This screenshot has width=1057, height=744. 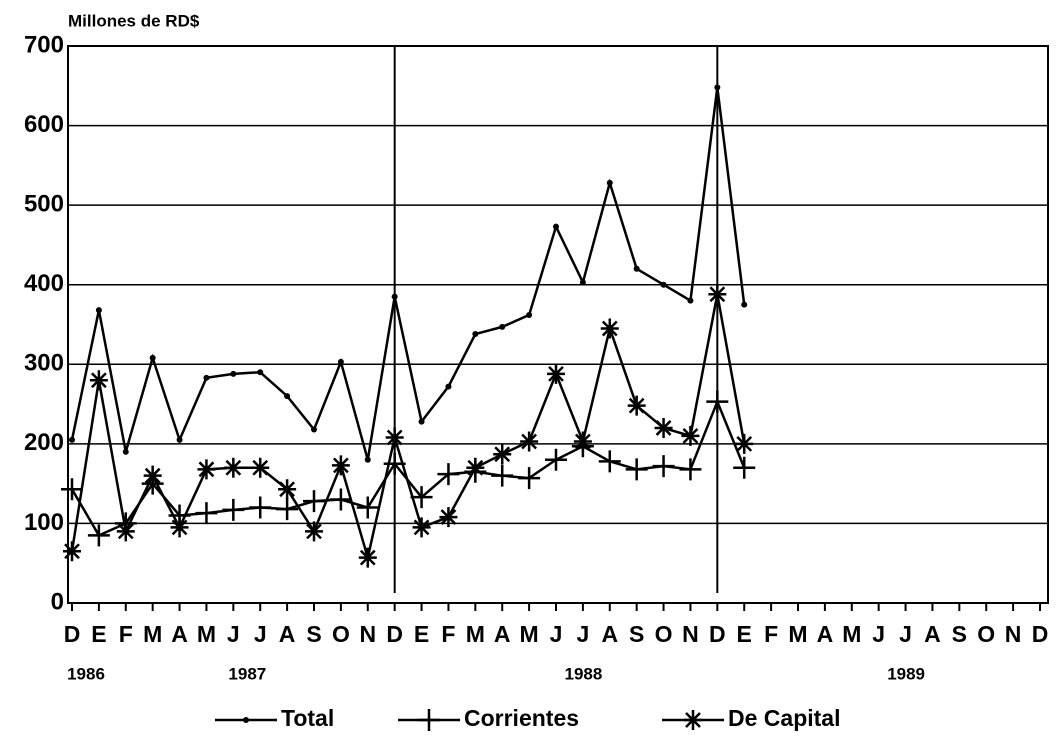 What do you see at coordinates (44, 44) in the screenshot?
I see `y-tick-label: 700` at bounding box center [44, 44].